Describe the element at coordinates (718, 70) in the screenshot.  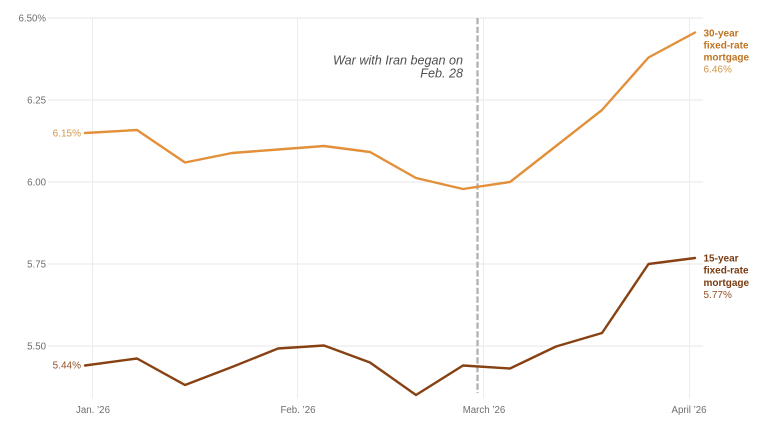
I see `svg-text: 6.46%` at that location.